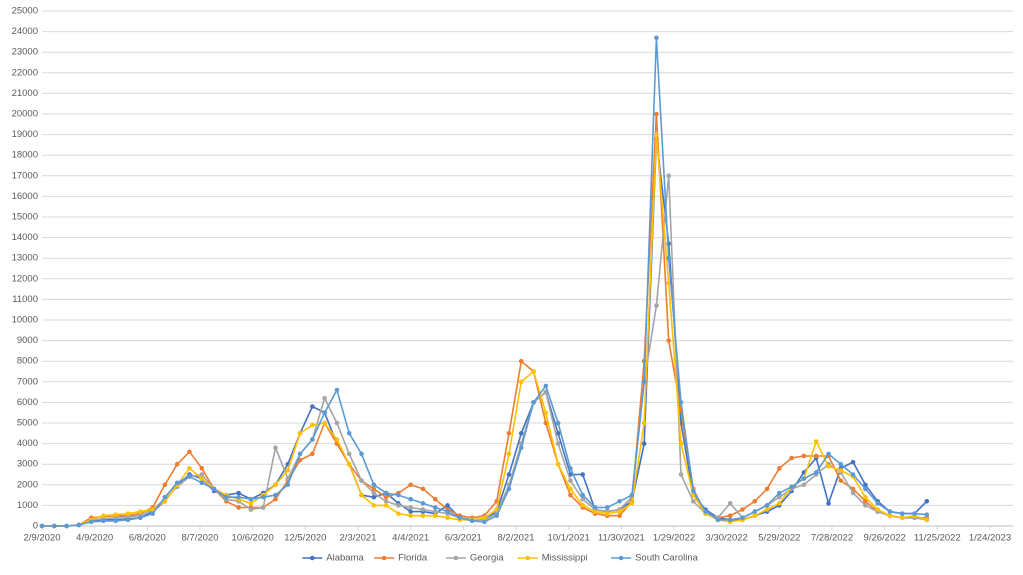 The width and height of the screenshot is (1023, 575). Describe the element at coordinates (25, 93) in the screenshot. I see `y-tick-label: 21000` at that location.